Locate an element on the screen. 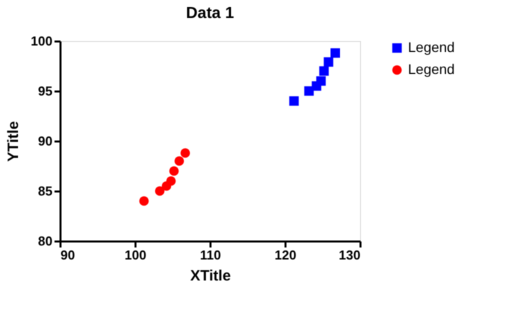  y-tick-label: 90 is located at coordinates (45, 141).